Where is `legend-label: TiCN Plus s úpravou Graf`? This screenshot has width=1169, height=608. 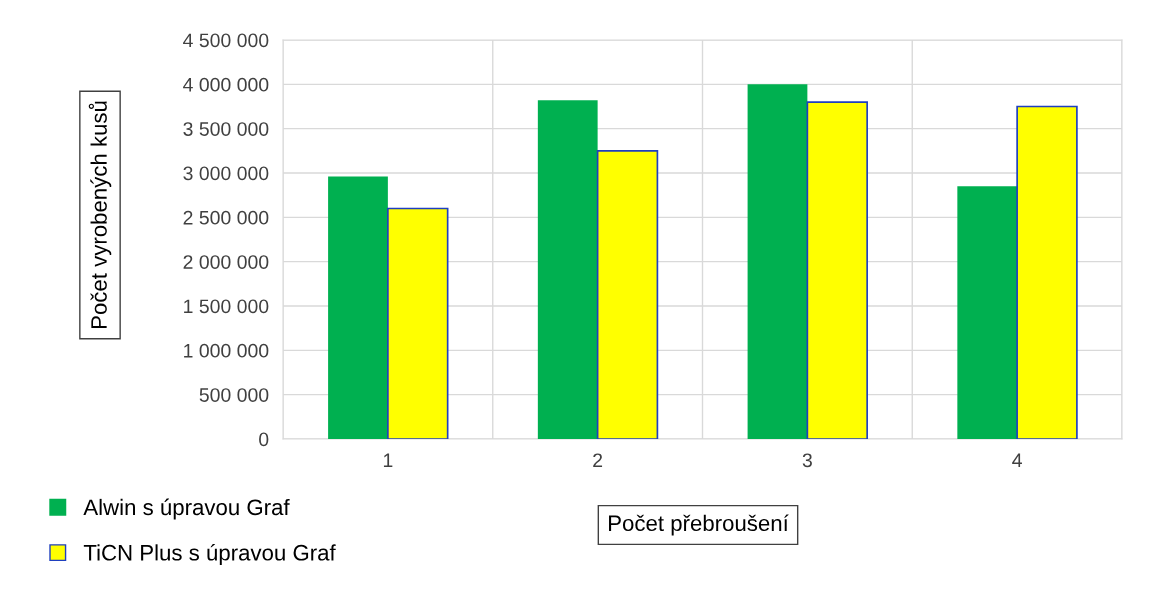 legend-label: TiCN Plus s úpravou Graf is located at coordinates (209, 554).